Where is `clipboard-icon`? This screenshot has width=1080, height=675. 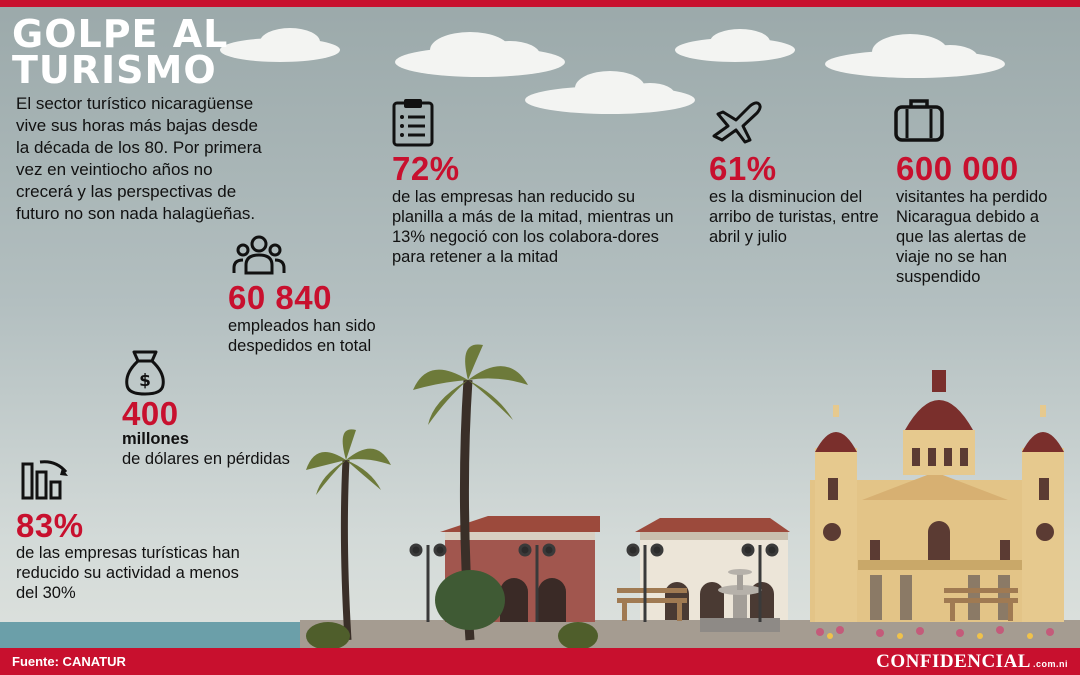
clipboard-icon is located at coordinates (413, 123).